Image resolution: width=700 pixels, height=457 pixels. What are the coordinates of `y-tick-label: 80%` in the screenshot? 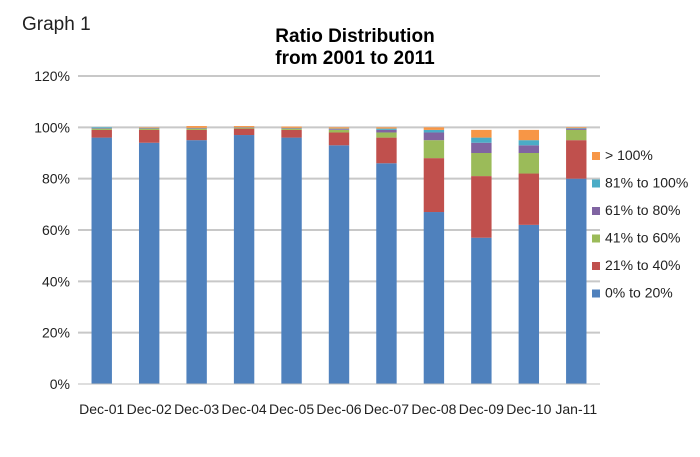 It's located at (56, 179).